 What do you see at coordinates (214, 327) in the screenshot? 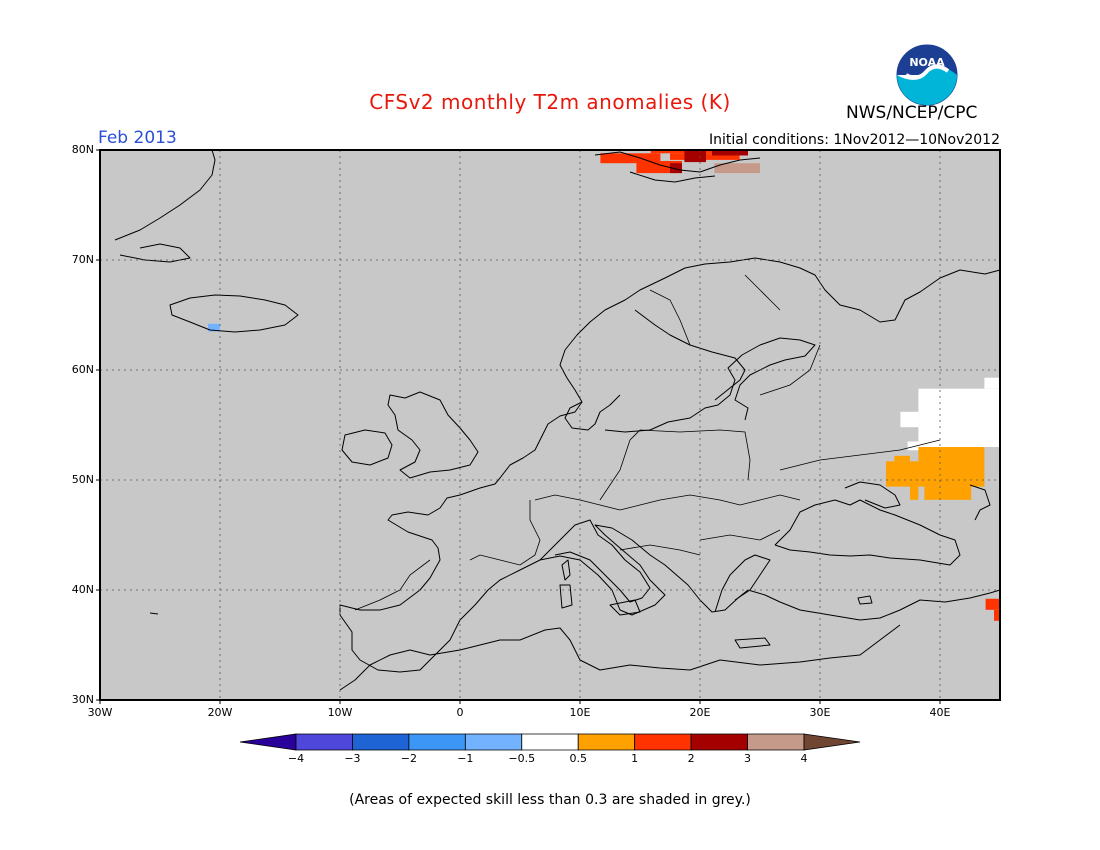
I see `anomaly-area-iceland-cool` at bounding box center [214, 327].